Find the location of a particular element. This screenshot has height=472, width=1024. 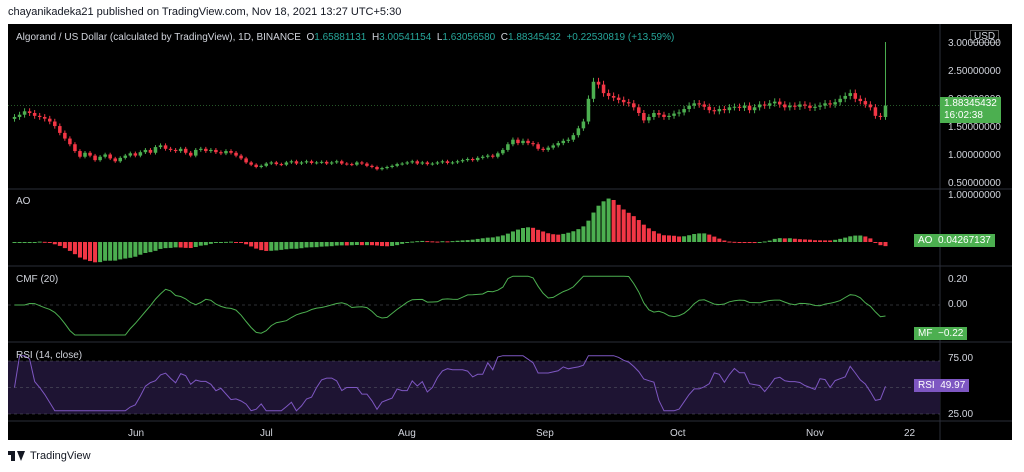

ao-tag-value: 0.04267137 is located at coordinates (964, 240).